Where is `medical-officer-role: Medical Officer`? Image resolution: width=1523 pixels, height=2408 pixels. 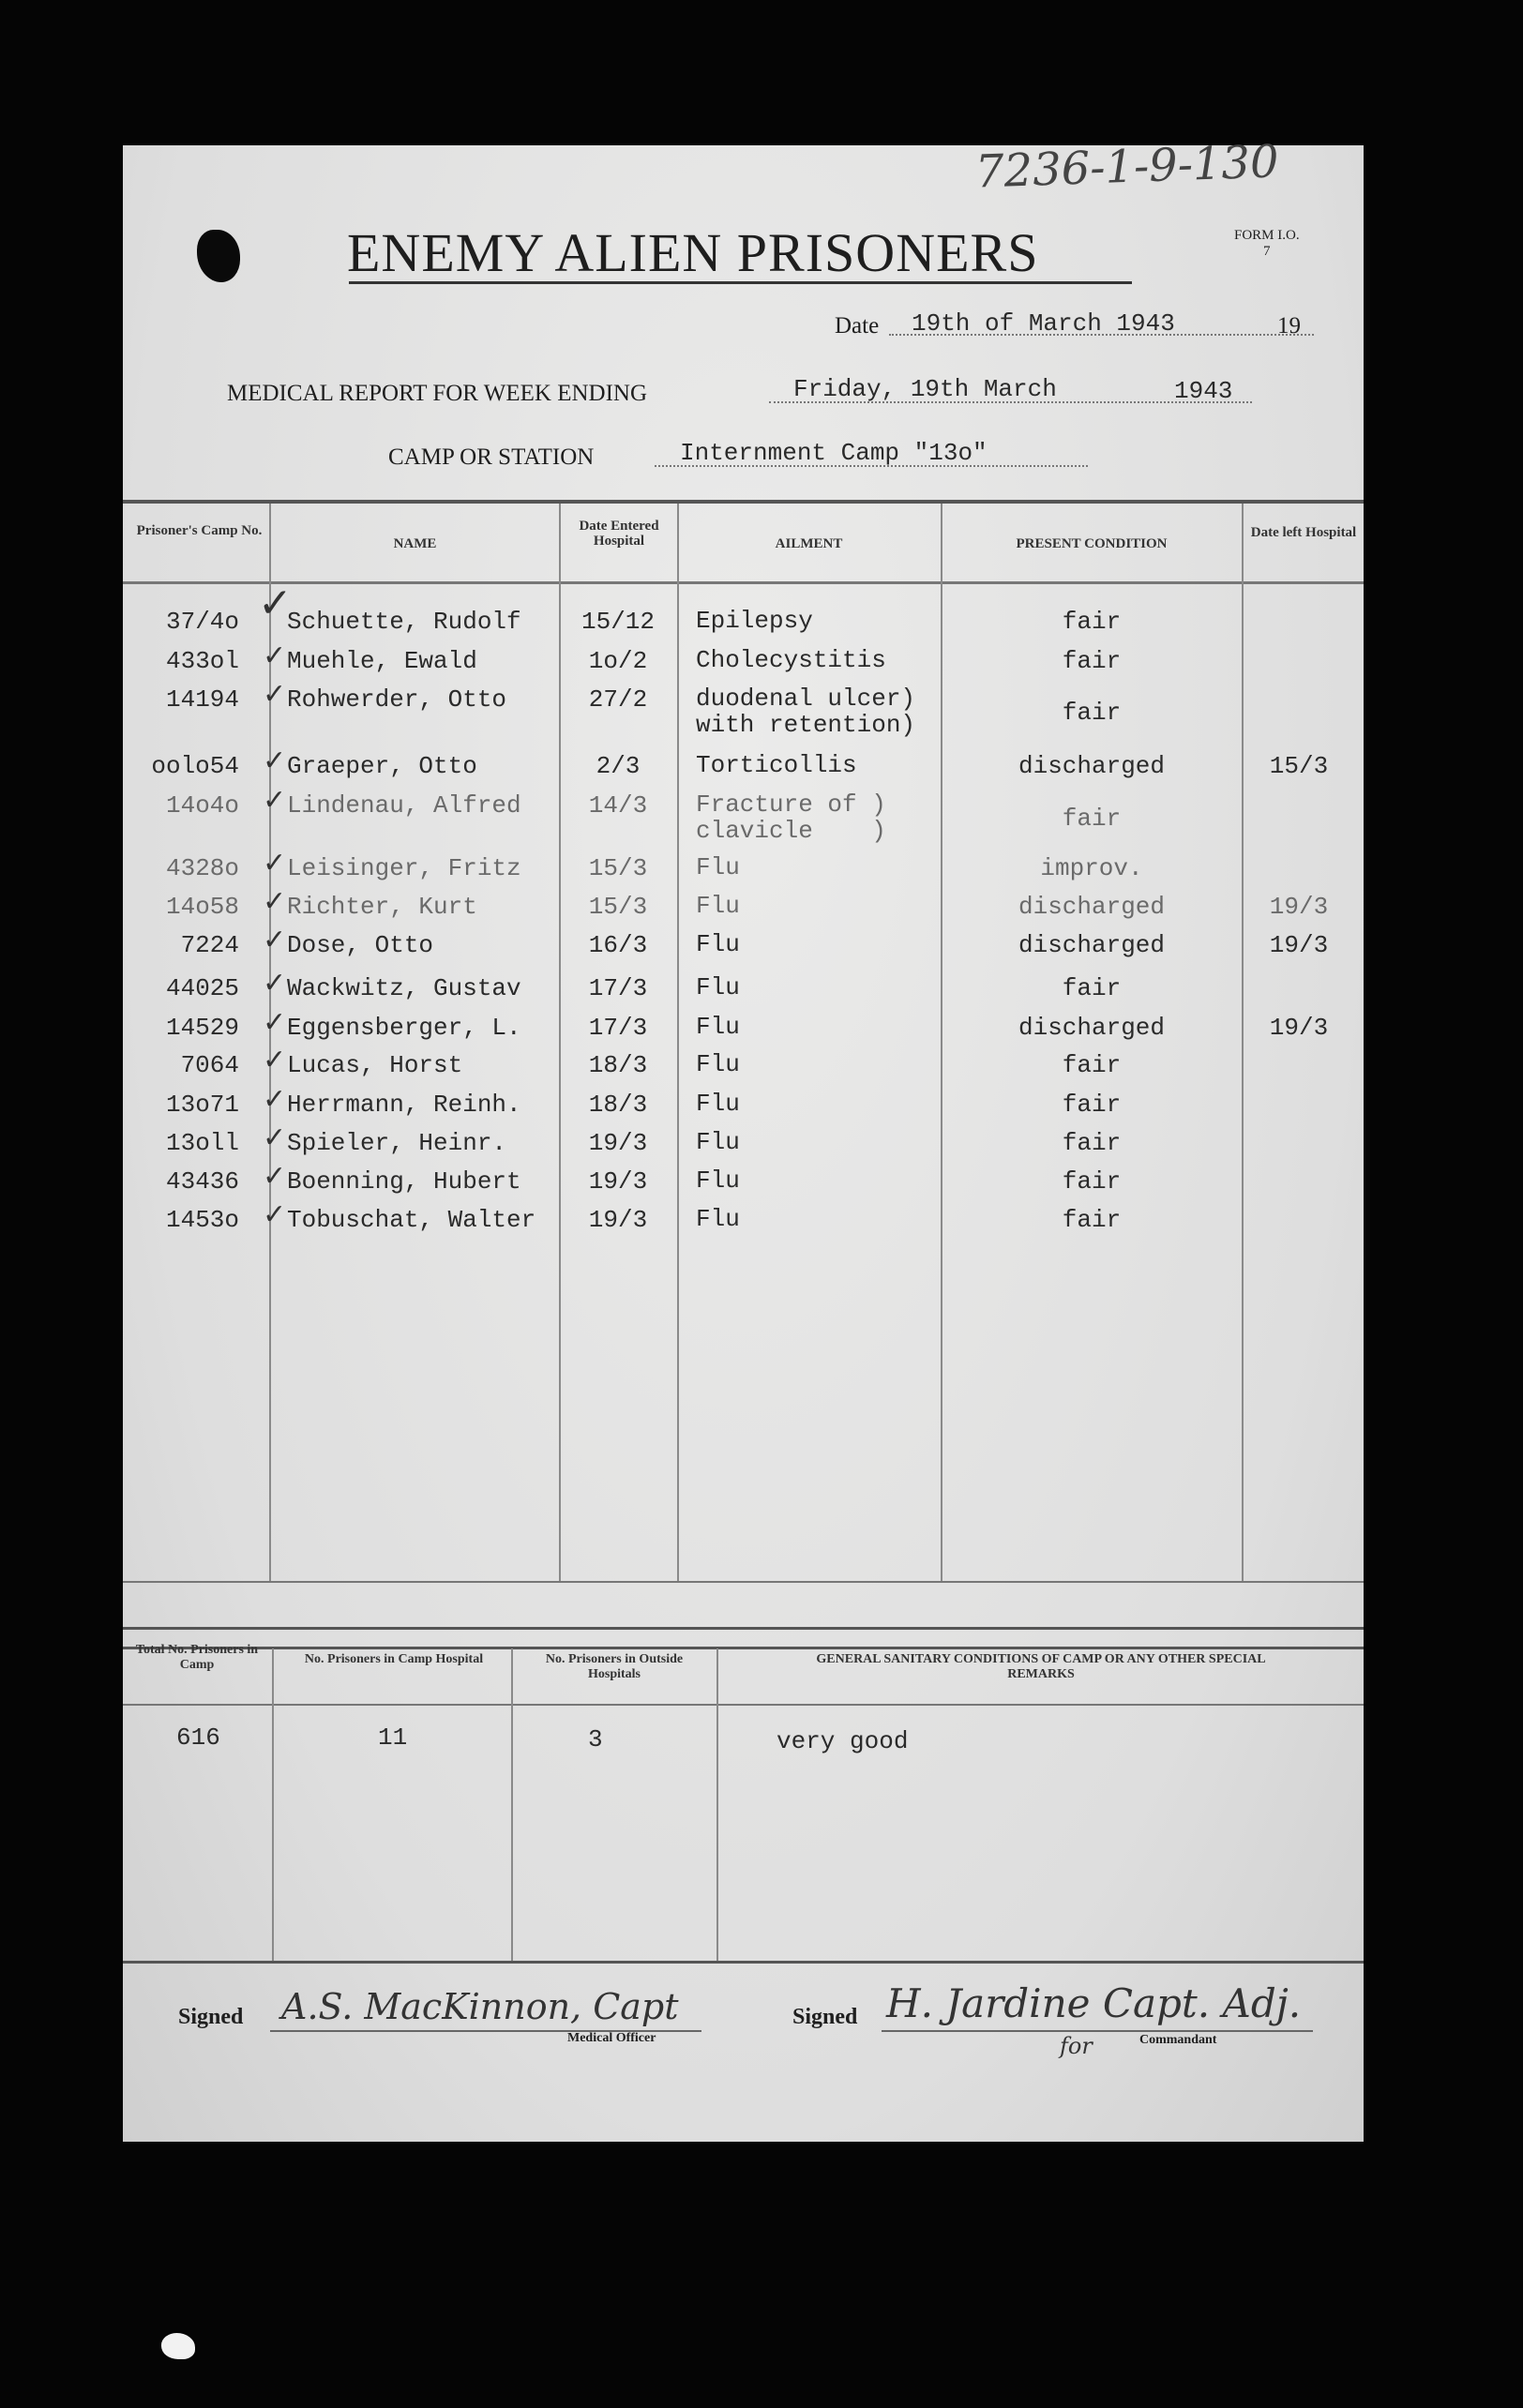
medical-officer-role: Medical Officer is located at coordinates (611, 2038).